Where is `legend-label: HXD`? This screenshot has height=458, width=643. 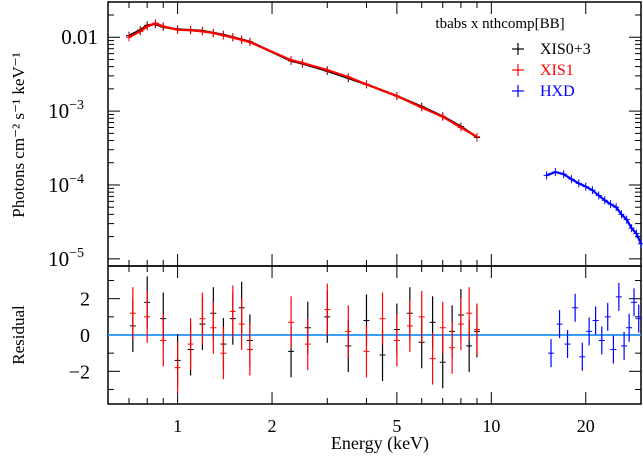
legend-label: HXD is located at coordinates (557, 91).